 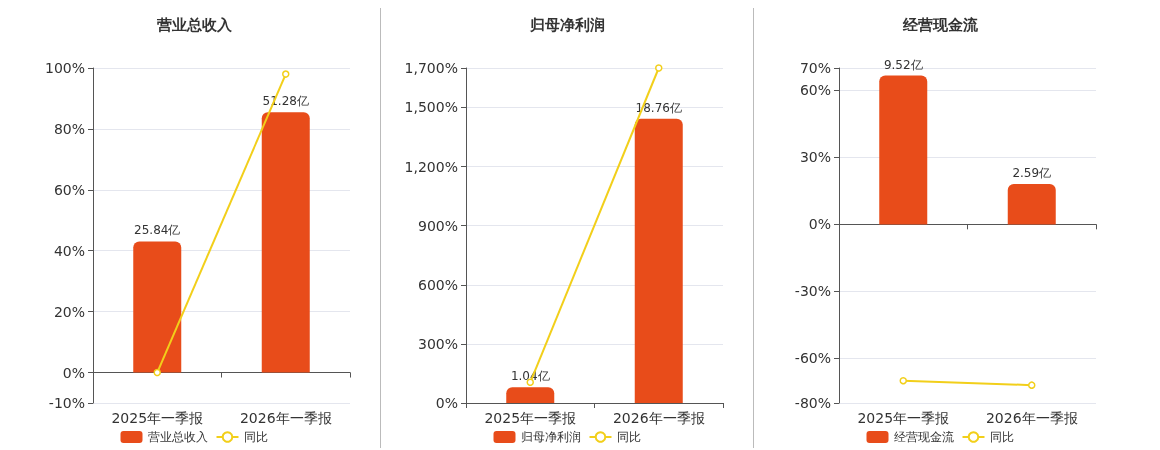 What do you see at coordinates (815, 68) in the screenshot?
I see `y-tick-label: 70%` at bounding box center [815, 68].